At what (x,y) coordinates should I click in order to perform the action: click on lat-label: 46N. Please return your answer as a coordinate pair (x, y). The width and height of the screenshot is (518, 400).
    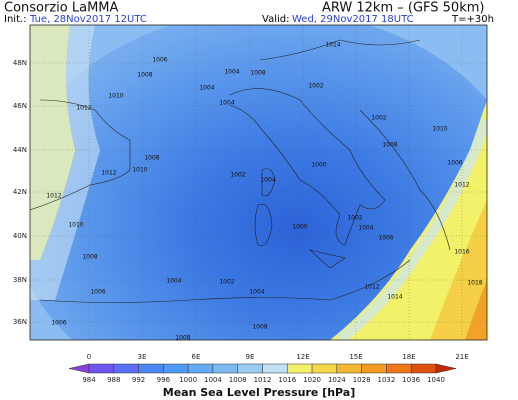
    Looking at the image, I should click on (20, 106).